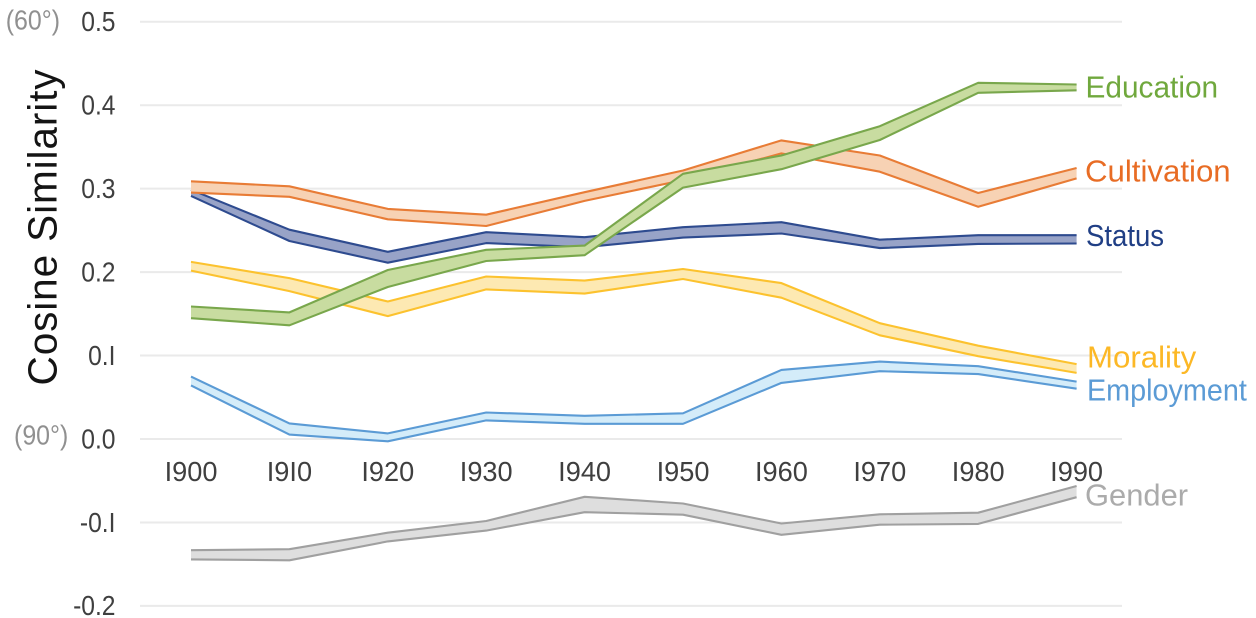  I want to click on svg-text: I960, so click(781, 471).